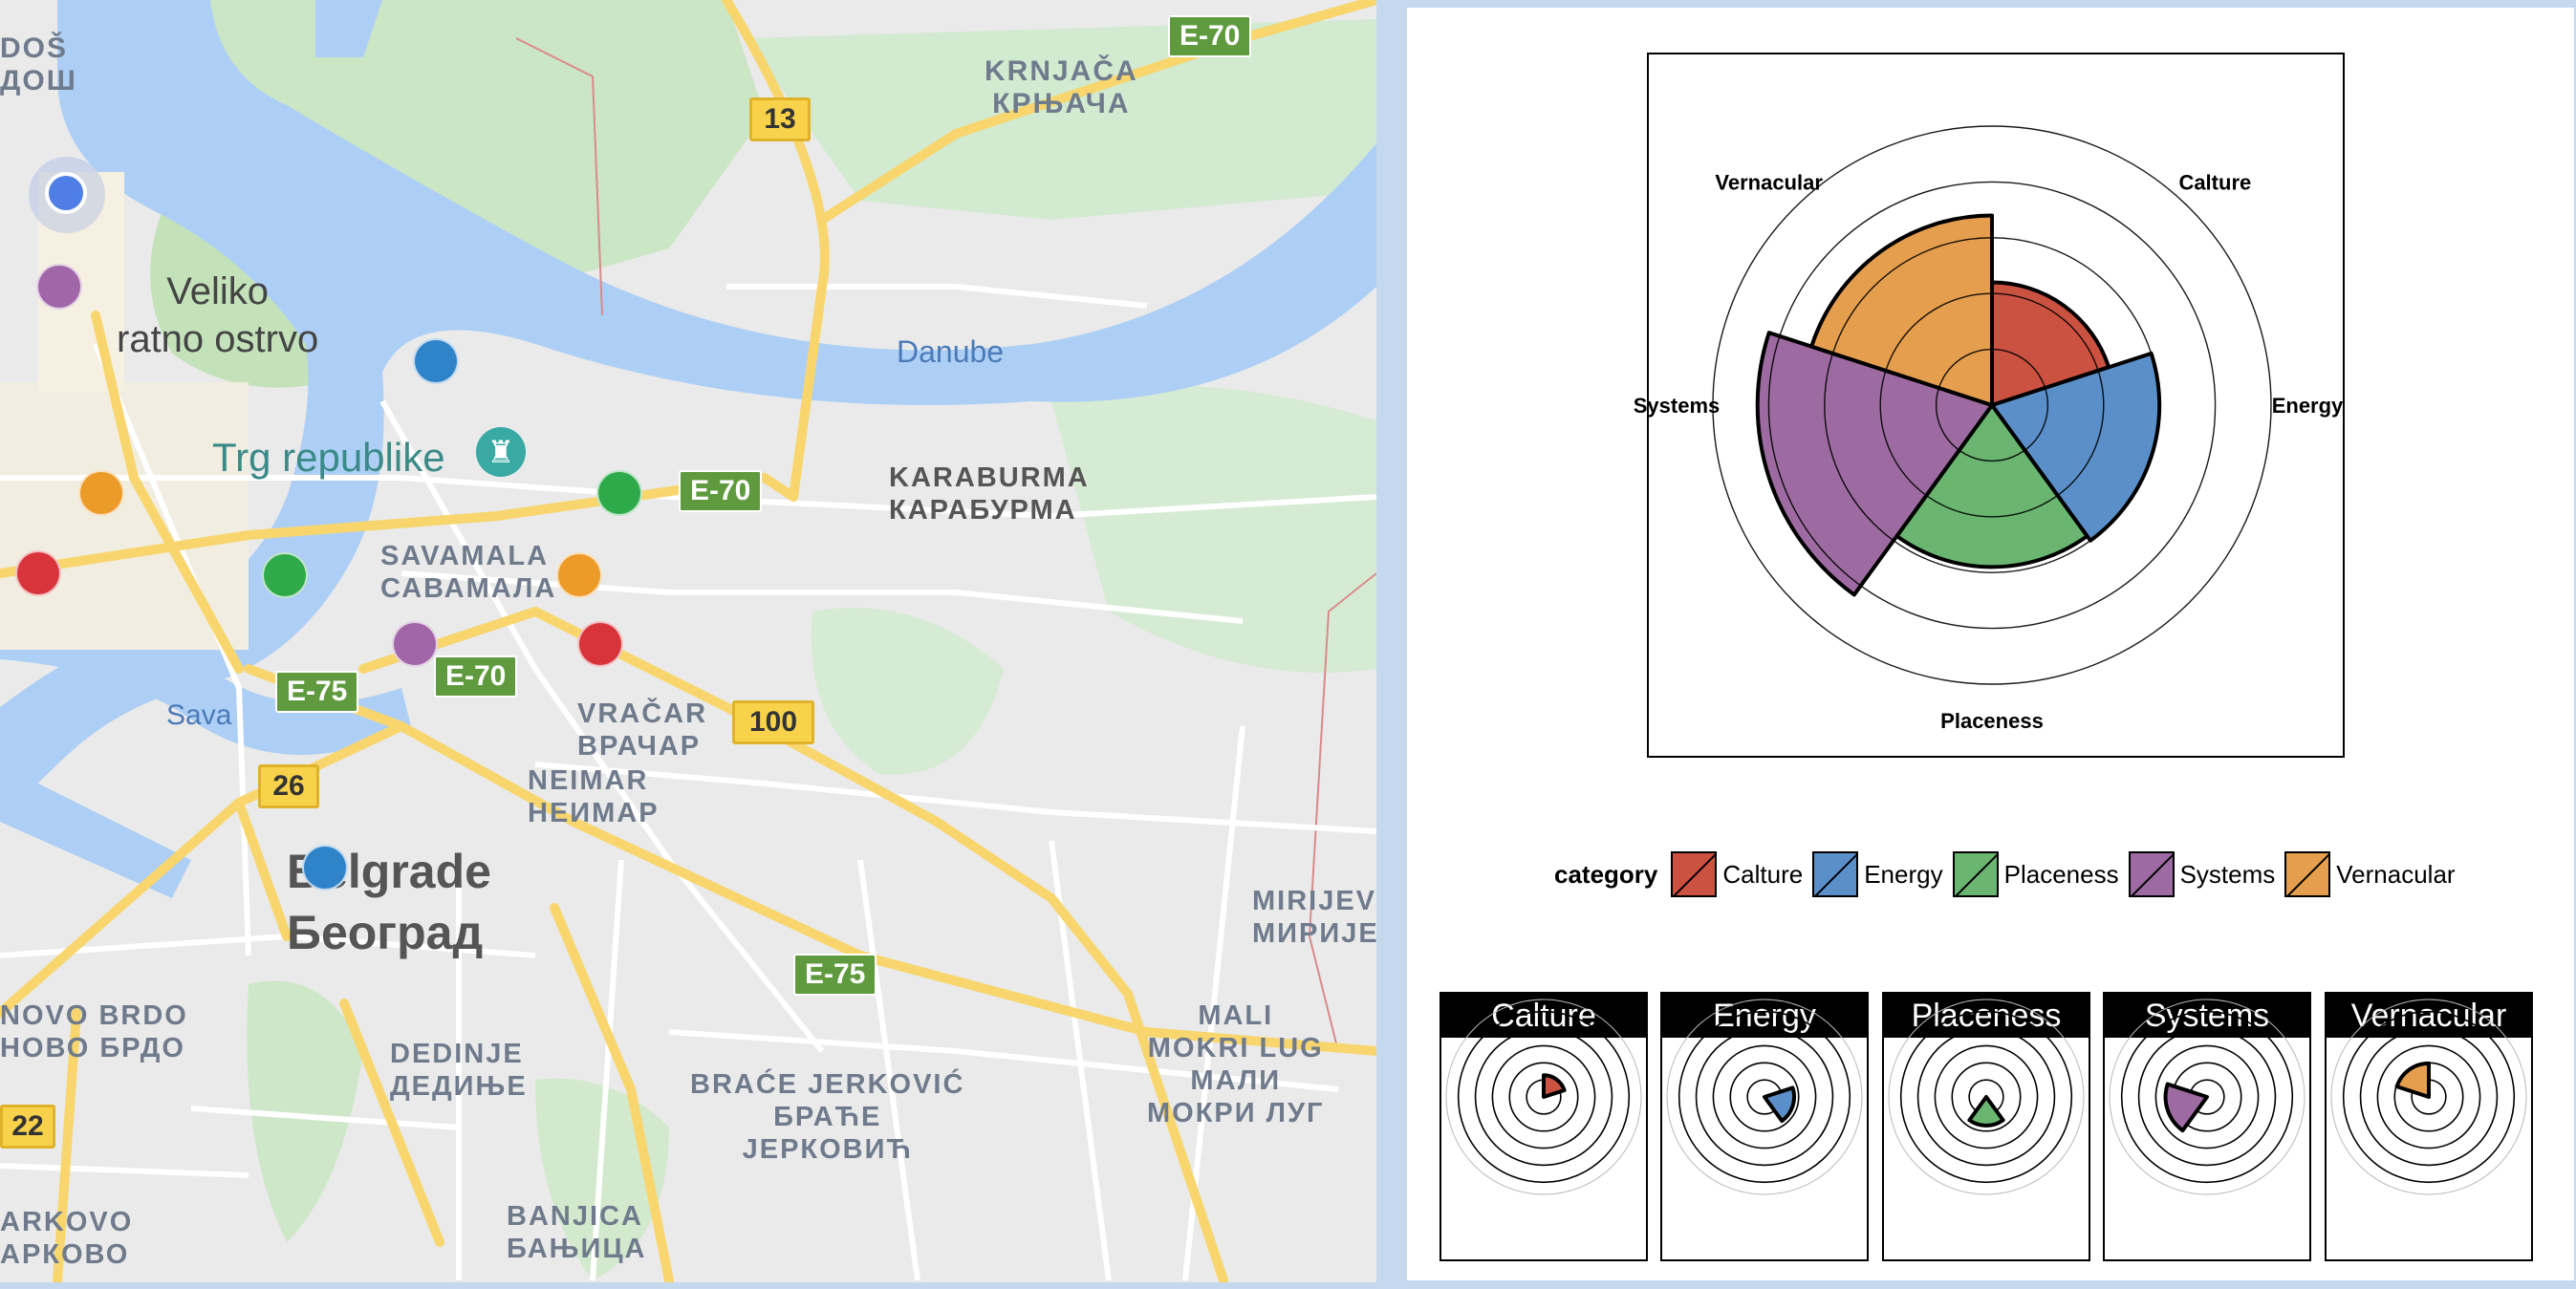 The image size is (2576, 1289). Describe the element at coordinates (1976, 874) in the screenshot. I see `legend-key-placeness` at that location.